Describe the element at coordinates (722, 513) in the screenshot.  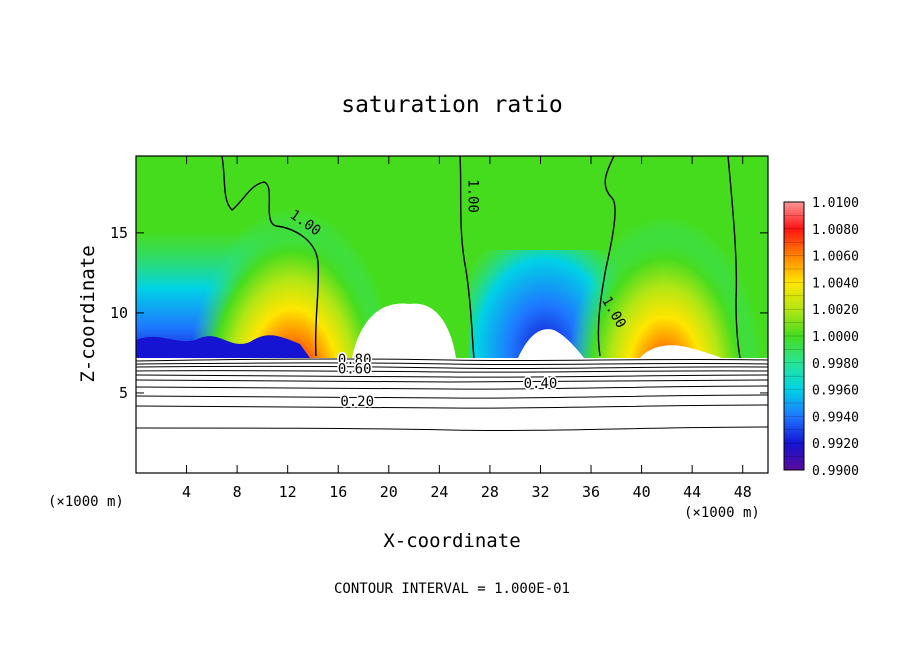
I see `x-unit-label-right: (×1000 m)` at that location.